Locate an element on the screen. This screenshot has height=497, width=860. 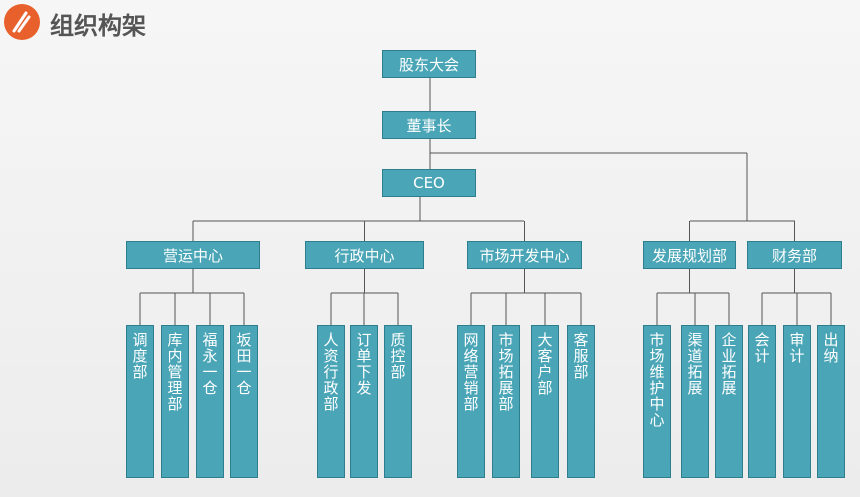
sub-department-node: 企业拓展 is located at coordinates (729, 401).